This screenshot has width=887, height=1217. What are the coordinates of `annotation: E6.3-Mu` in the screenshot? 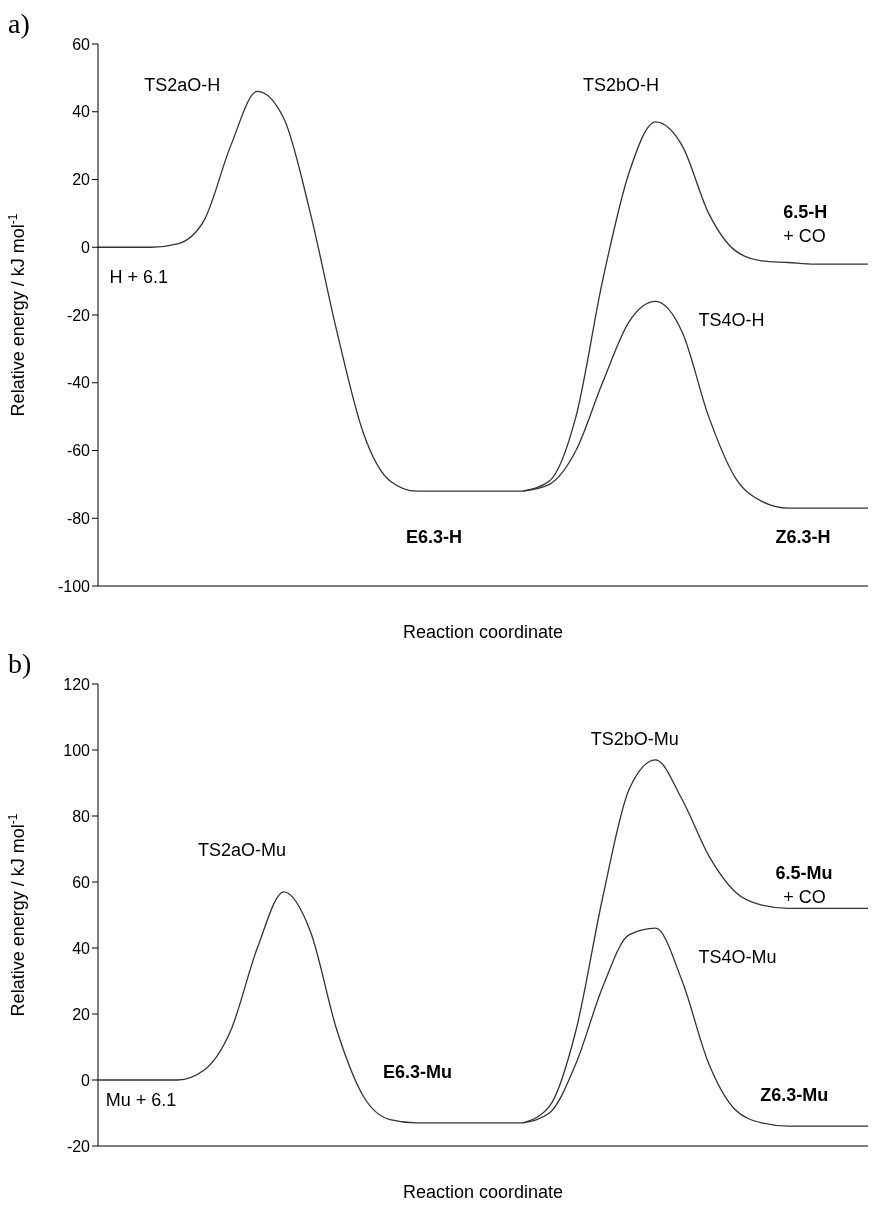 It's located at (417, 1072).